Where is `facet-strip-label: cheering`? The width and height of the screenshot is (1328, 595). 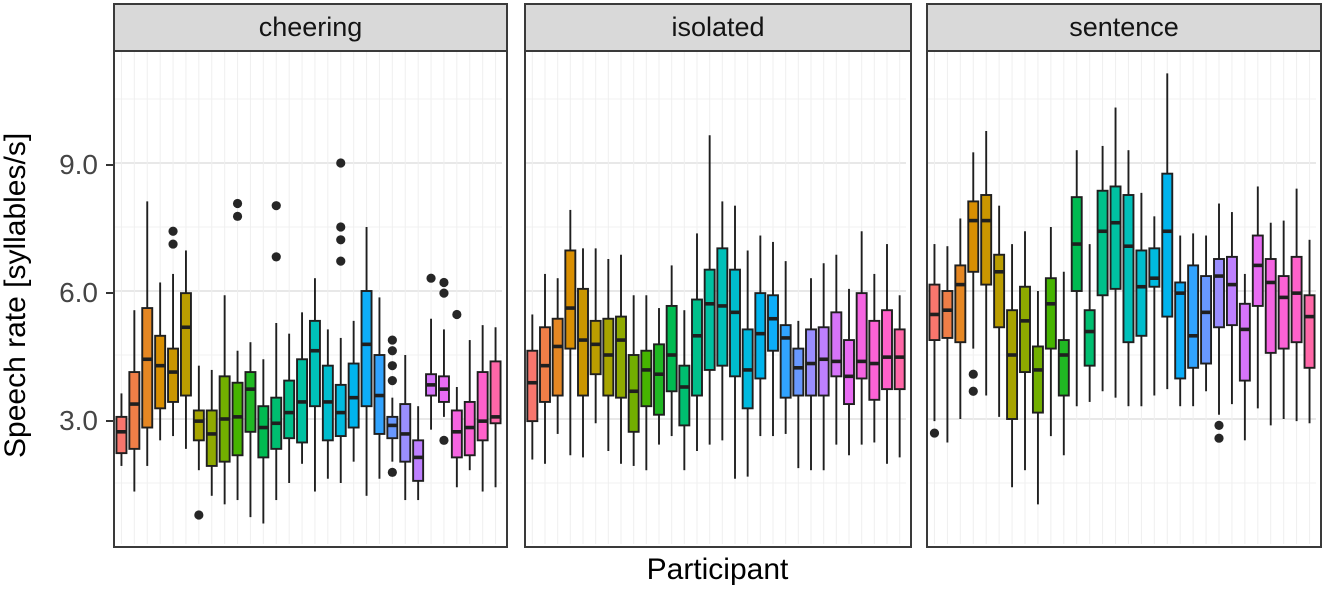
facet-strip-label: cheering is located at coordinates (310, 27).